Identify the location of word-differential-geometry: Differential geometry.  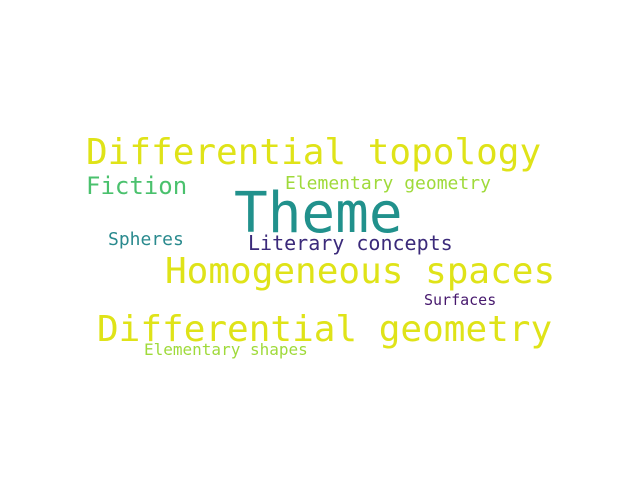
(325, 329).